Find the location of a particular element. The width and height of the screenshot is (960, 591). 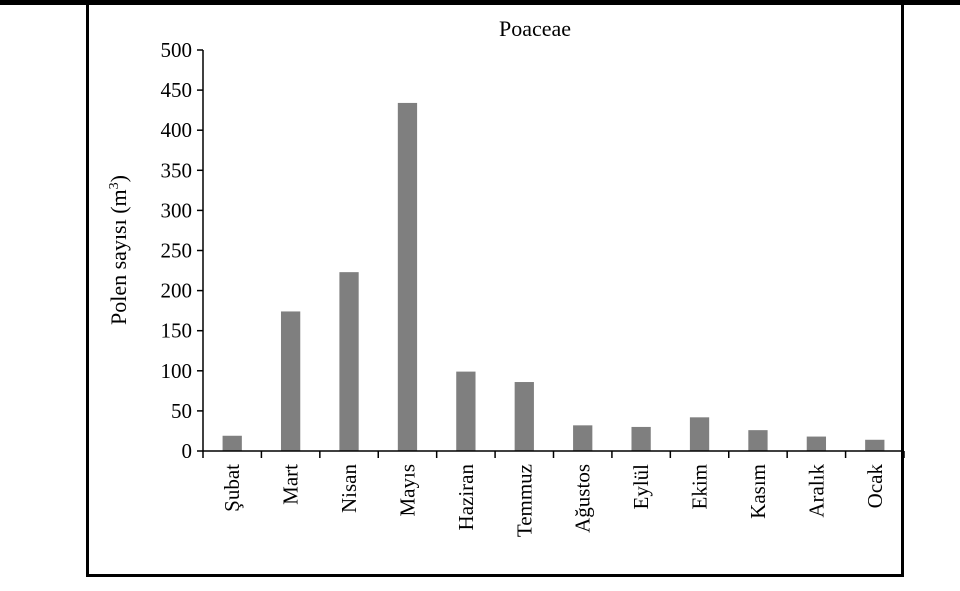

svg-text: Polen sayısı (m3) is located at coordinates (118, 250).